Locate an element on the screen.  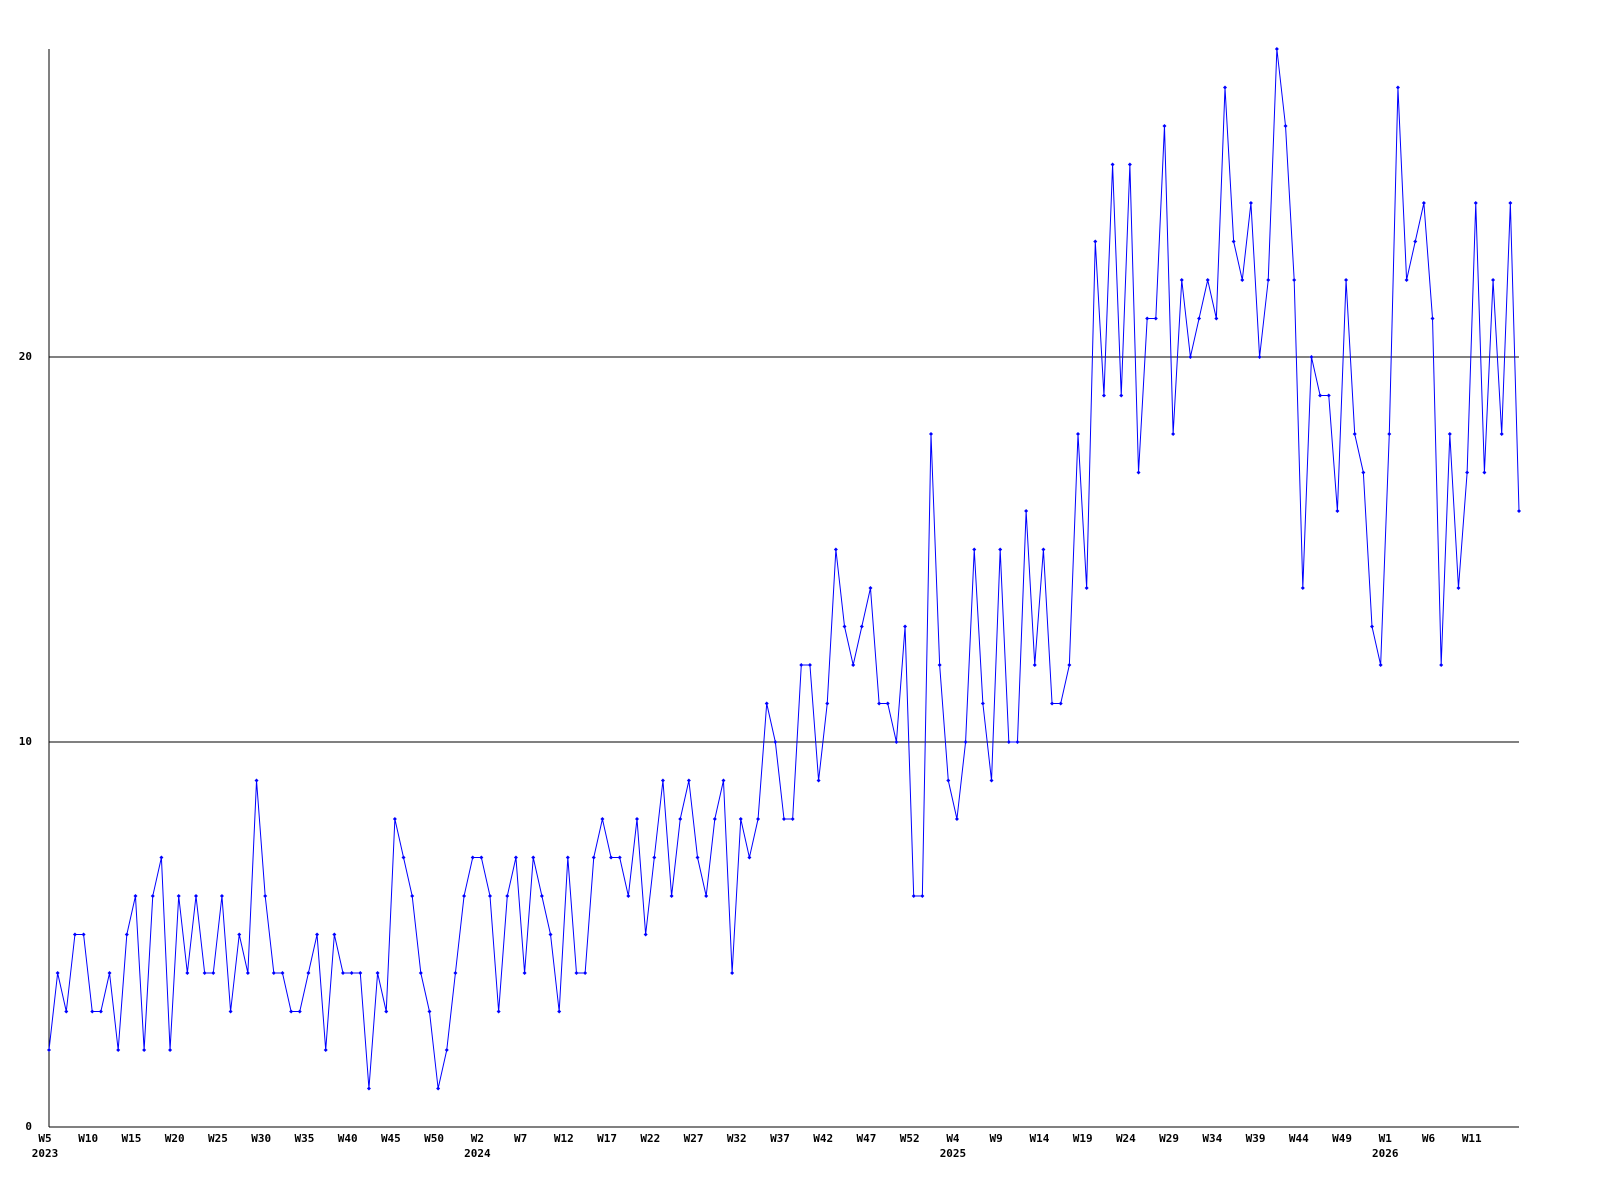
x-tick-label: W2 is located at coordinates (477, 1138).